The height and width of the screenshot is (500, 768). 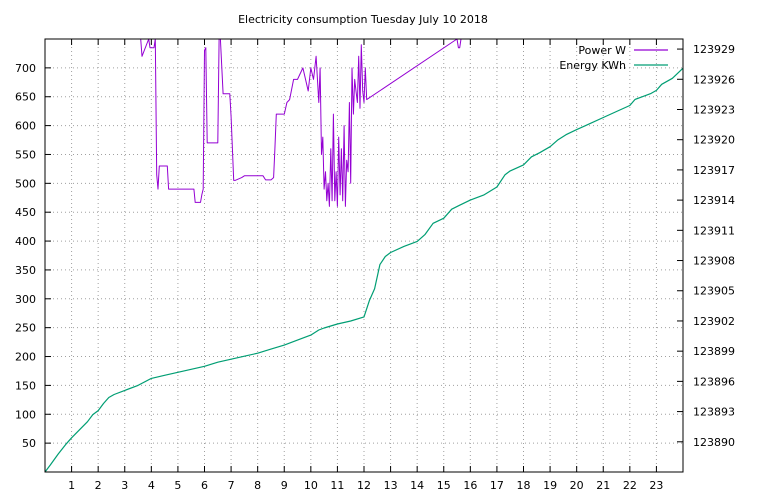 I want to click on x-tick-label: 12, so click(x=364, y=485).